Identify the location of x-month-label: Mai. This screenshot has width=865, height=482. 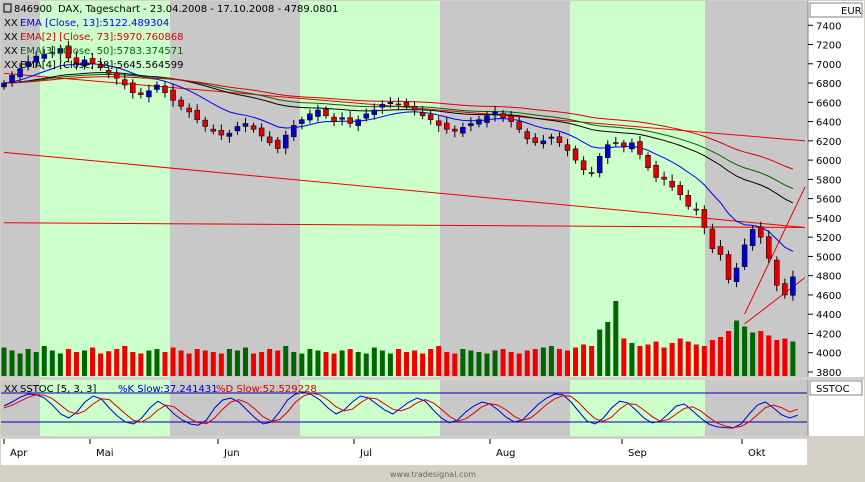
(105, 453).